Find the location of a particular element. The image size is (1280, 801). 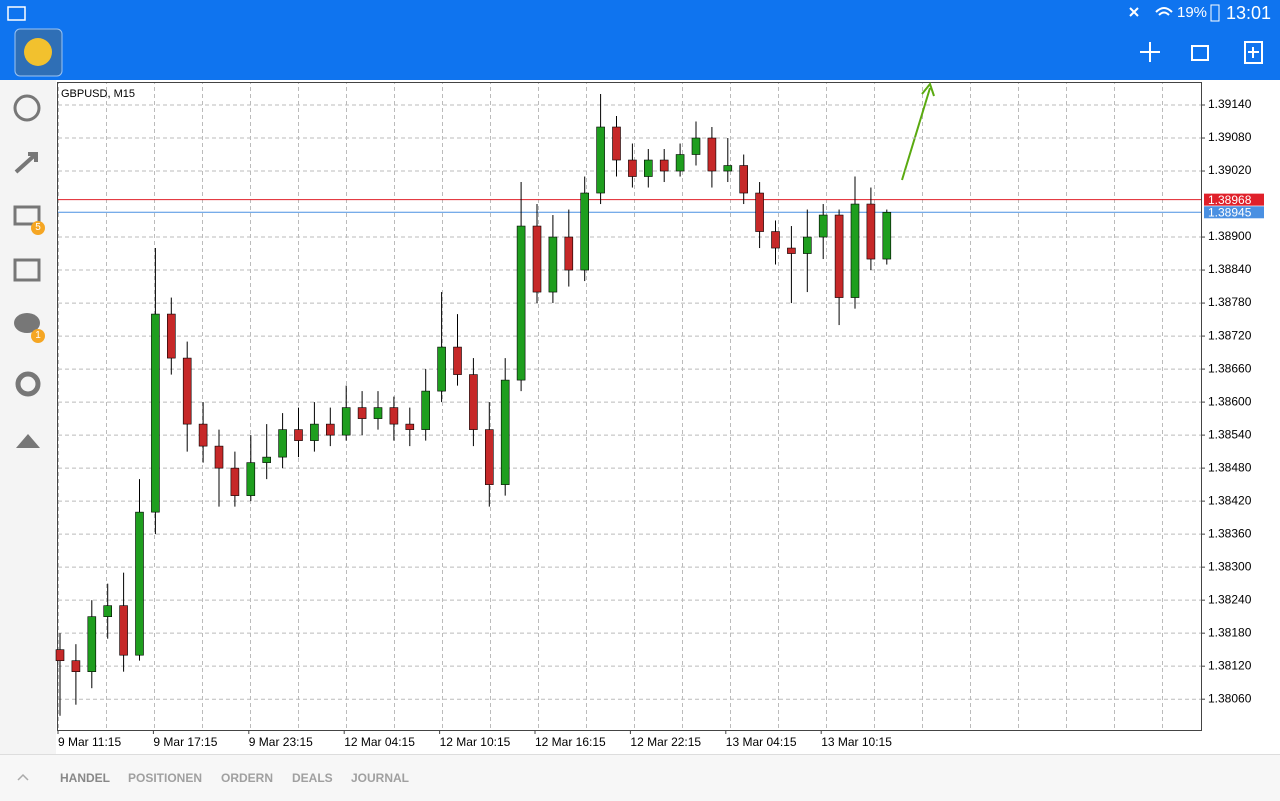

wifi-icon is located at coordinates (1164, 11).